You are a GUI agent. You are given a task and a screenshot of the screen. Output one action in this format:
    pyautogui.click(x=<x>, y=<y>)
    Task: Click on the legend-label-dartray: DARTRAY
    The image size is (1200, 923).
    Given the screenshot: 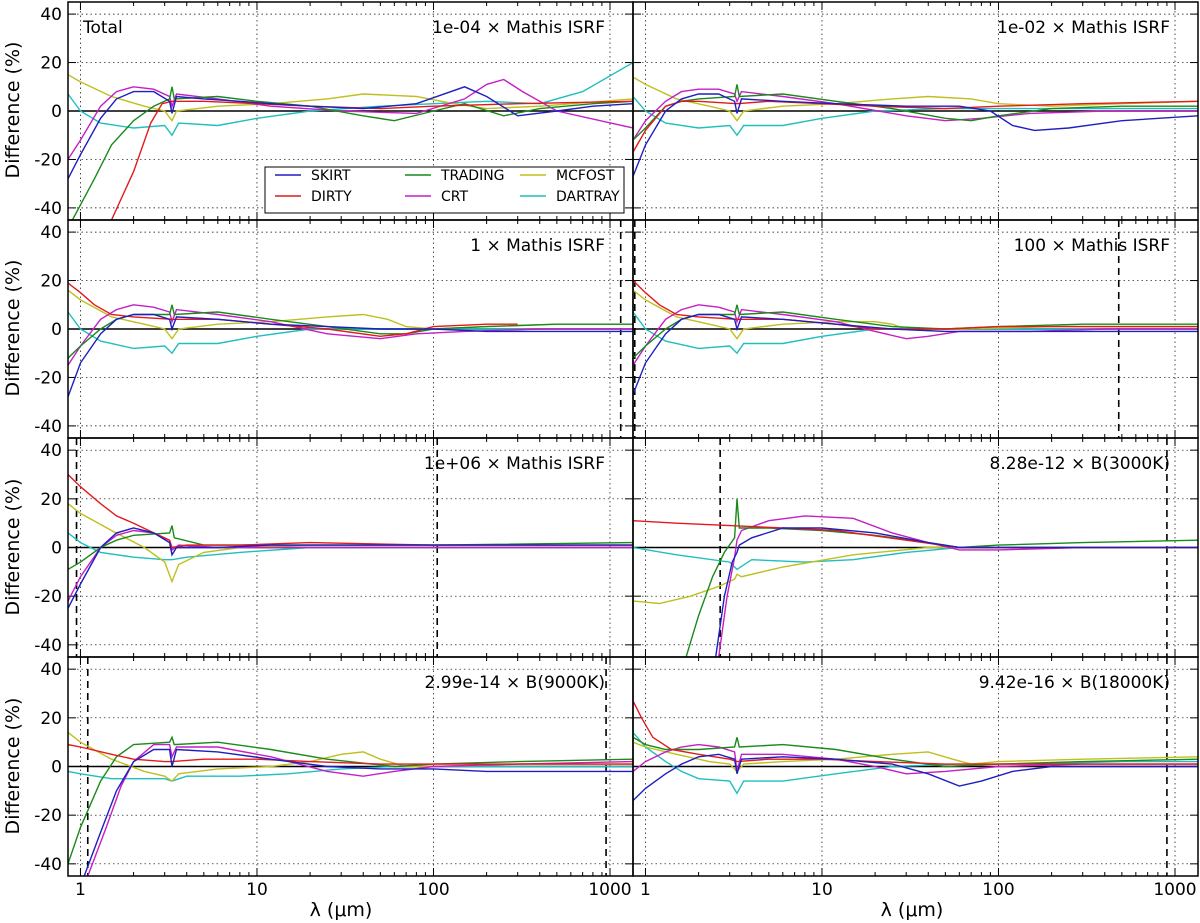 What is the action you would take?
    pyautogui.click(x=588, y=197)
    